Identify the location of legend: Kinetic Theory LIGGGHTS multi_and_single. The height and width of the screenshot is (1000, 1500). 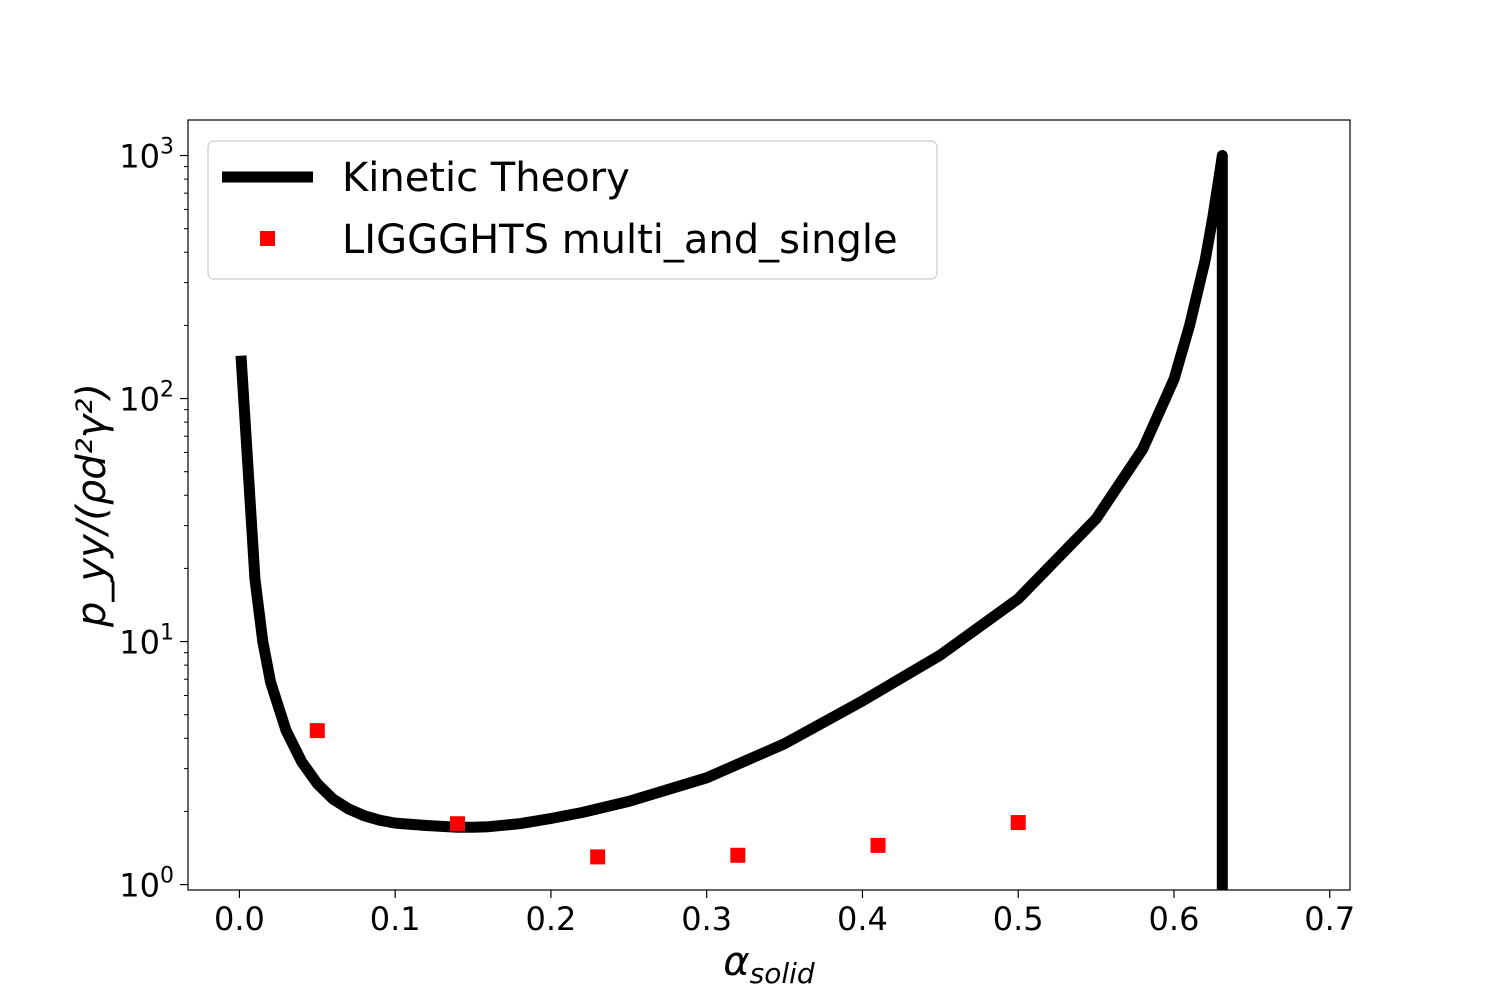
(572, 210).